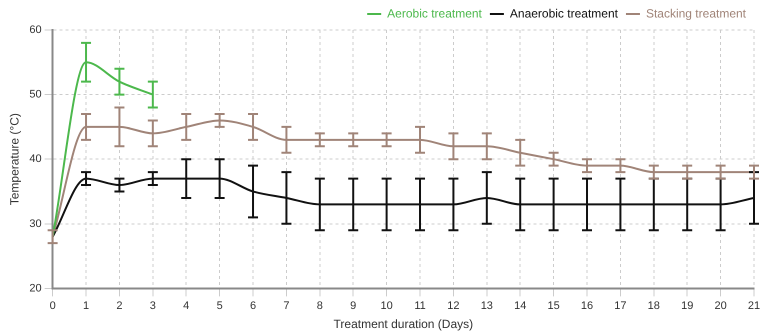  I want to click on x-tick-label: 0, so click(53, 306).